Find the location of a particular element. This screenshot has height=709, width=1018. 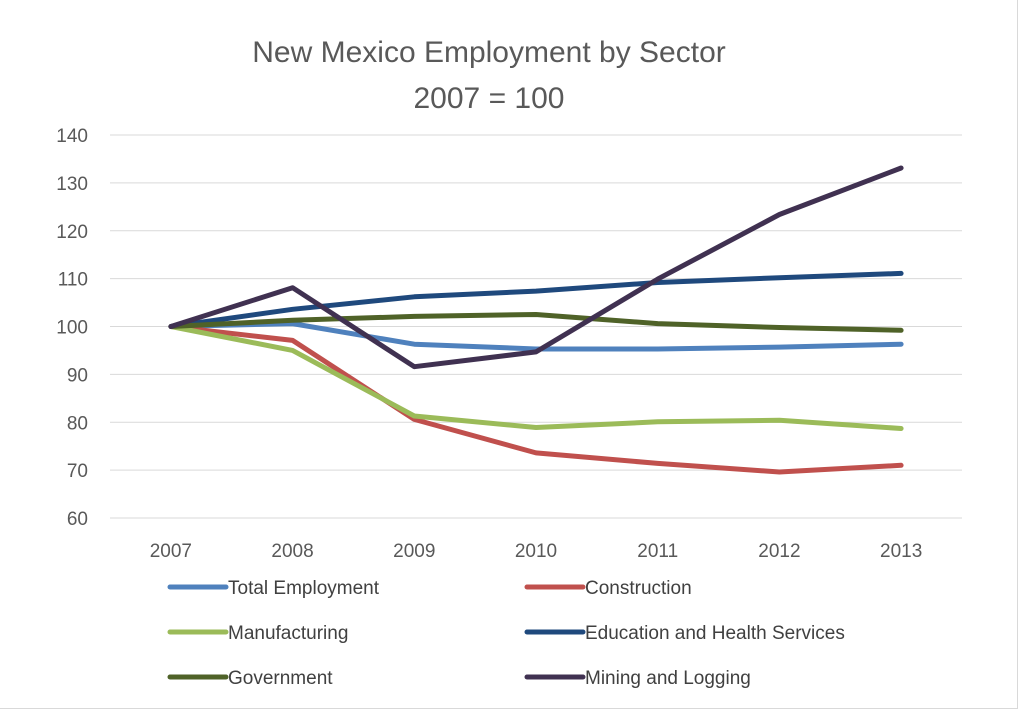

x-tick-label: 2012 is located at coordinates (779, 551).